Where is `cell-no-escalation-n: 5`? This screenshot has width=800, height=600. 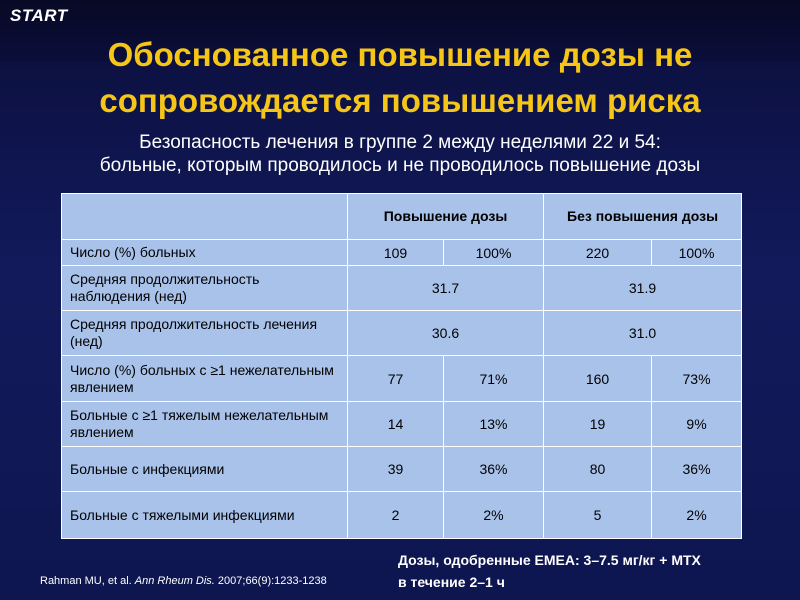 cell-no-escalation-n: 5 is located at coordinates (598, 515).